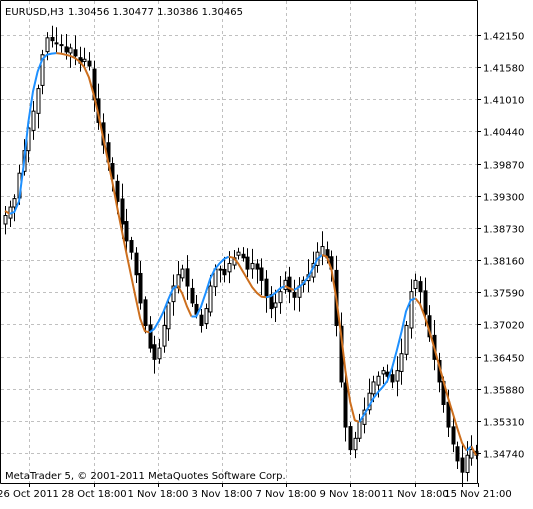 This screenshot has height=509, width=533. What do you see at coordinates (93, 494) in the screenshot?
I see `x-tick-label: 28 Oct 18:00` at bounding box center [93, 494].